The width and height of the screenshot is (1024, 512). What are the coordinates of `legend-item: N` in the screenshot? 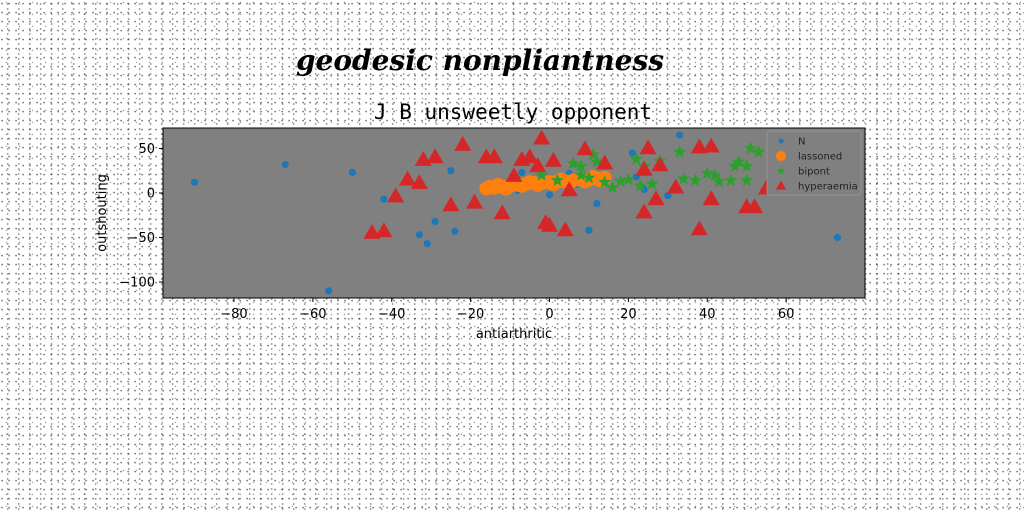 It's located at (791, 142).